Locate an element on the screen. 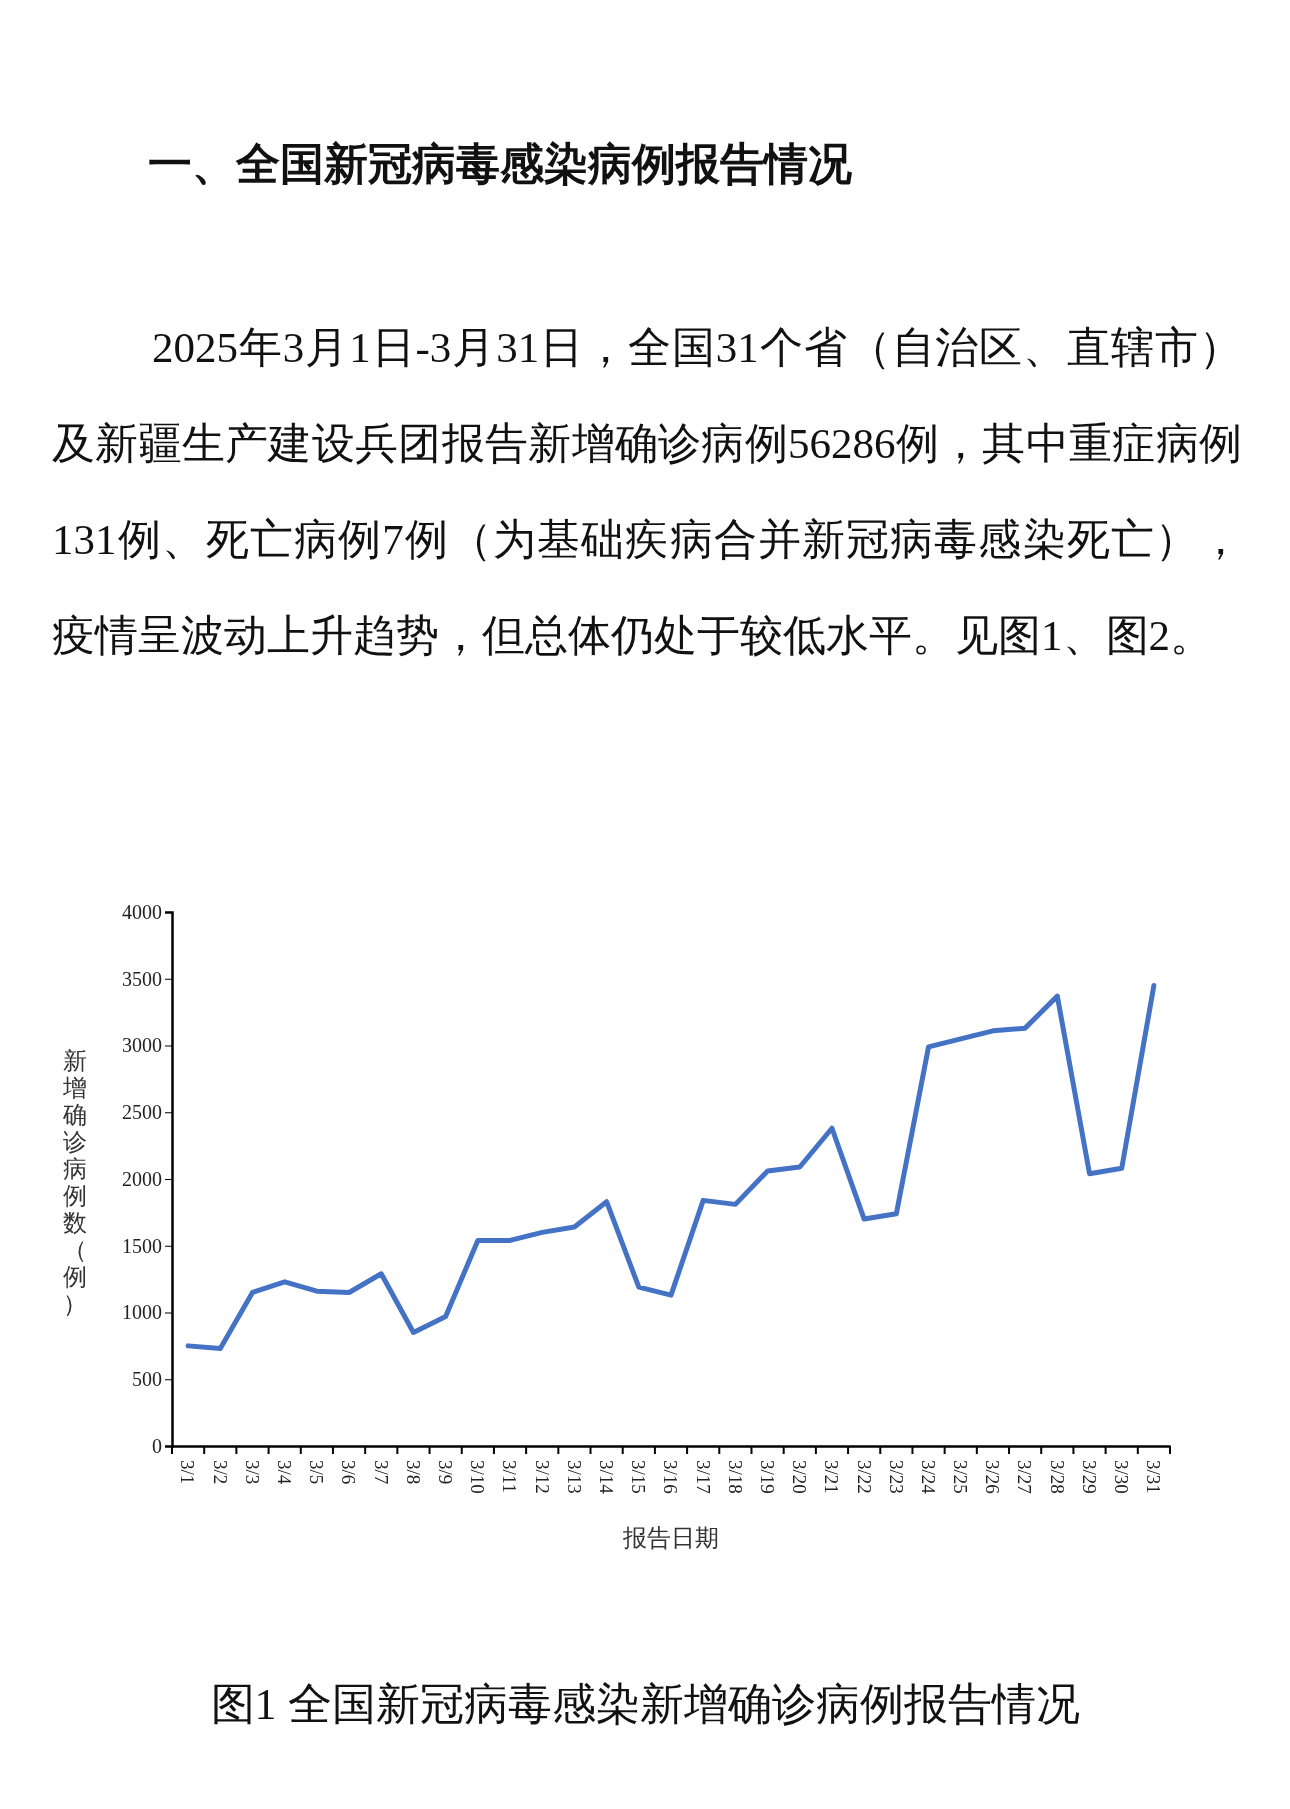 This screenshot has height=1809, width=1290. x-tick-label: 3/18 is located at coordinates (735, 1477).